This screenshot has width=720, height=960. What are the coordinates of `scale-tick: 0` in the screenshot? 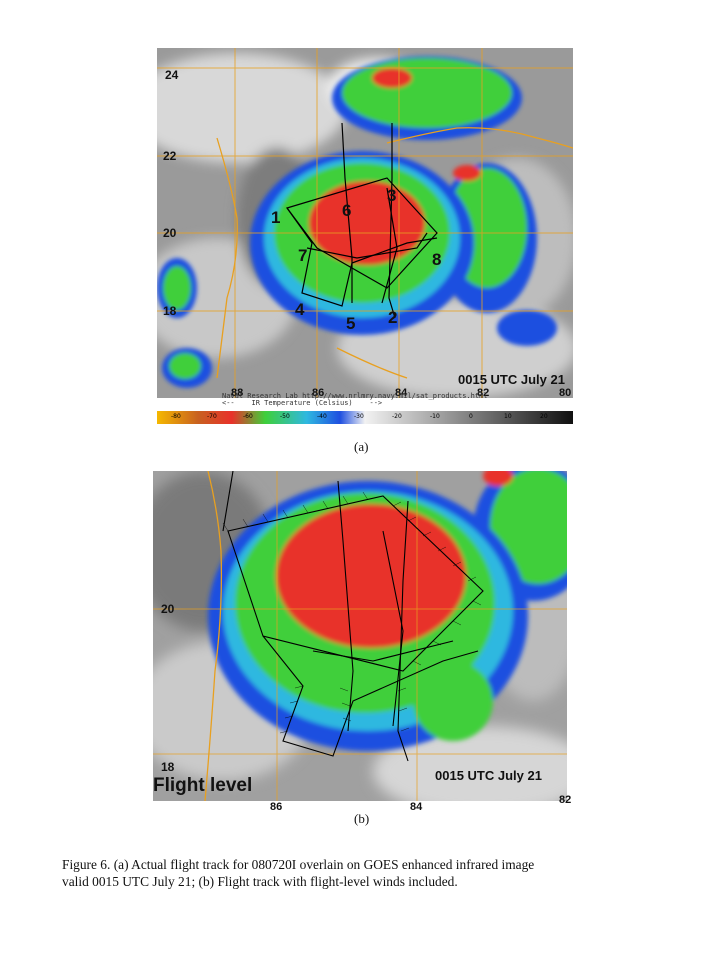 It's located at (471, 416).